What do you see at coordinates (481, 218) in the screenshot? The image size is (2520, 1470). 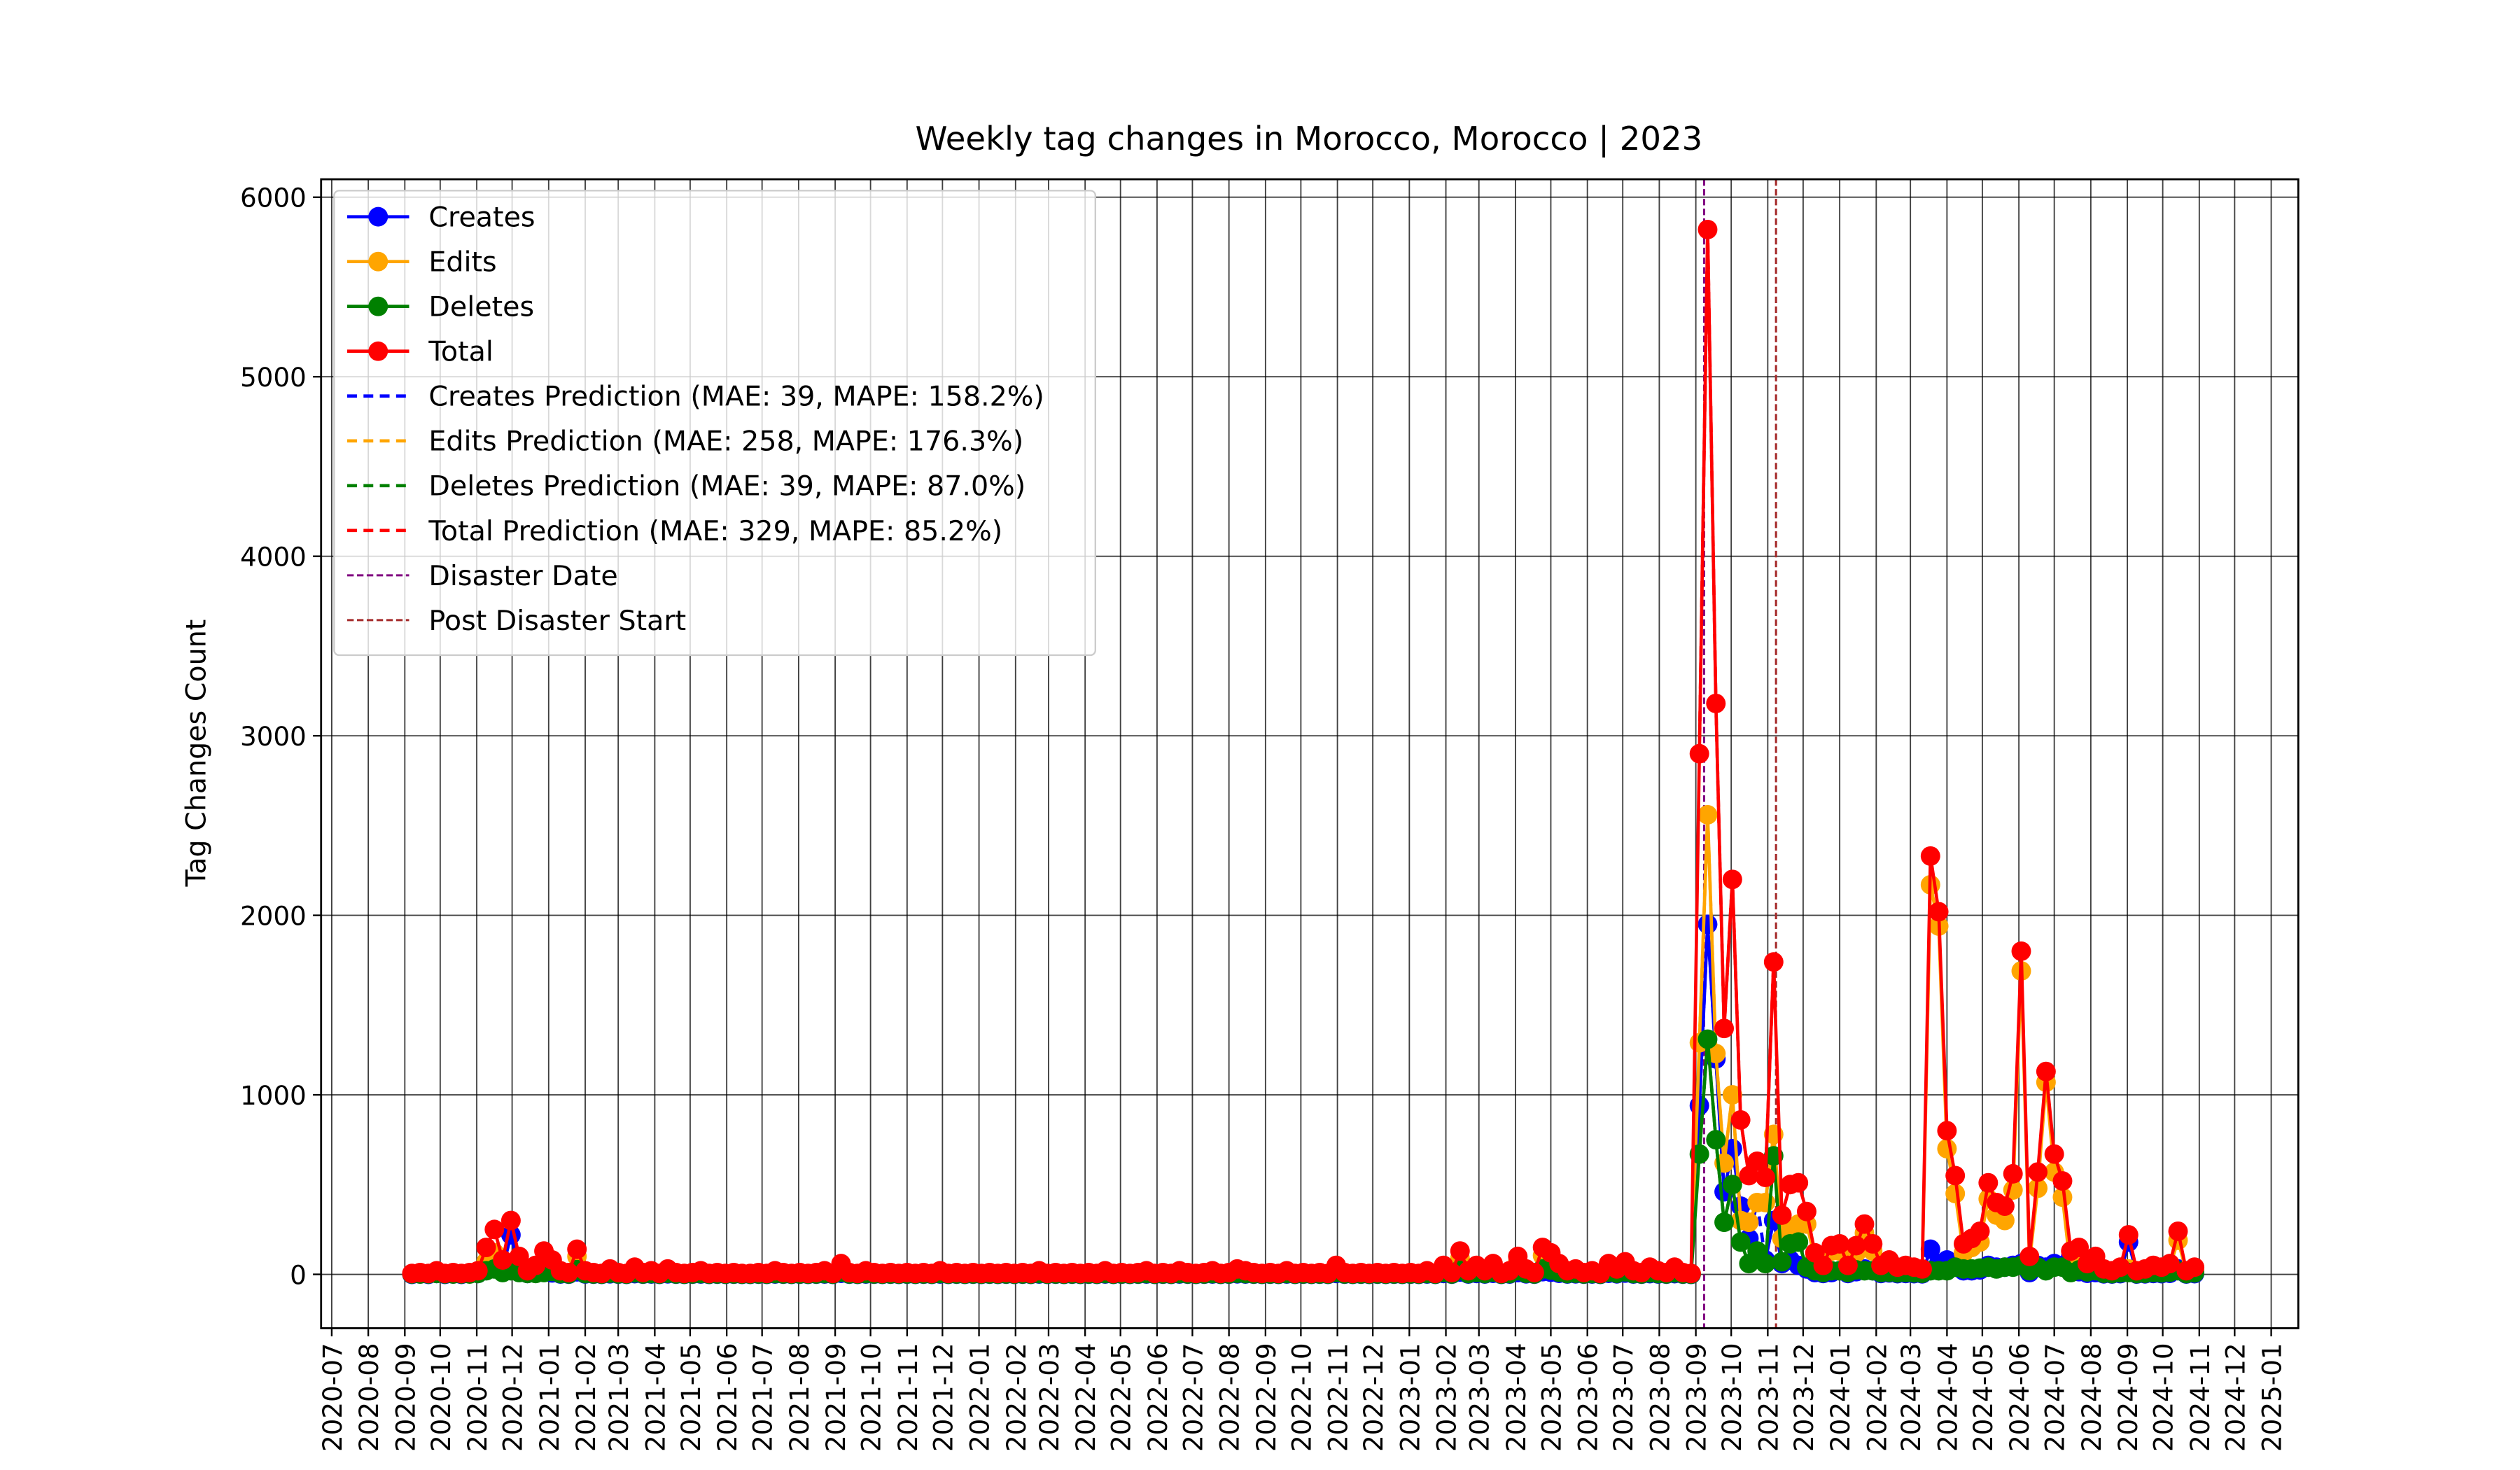 I see `legend-label: Creates` at bounding box center [481, 218].